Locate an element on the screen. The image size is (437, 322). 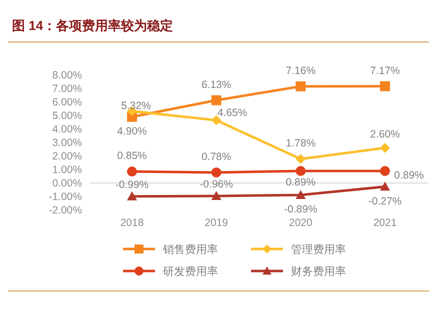
legend-label: 销售费用率 is located at coordinates (190, 249).